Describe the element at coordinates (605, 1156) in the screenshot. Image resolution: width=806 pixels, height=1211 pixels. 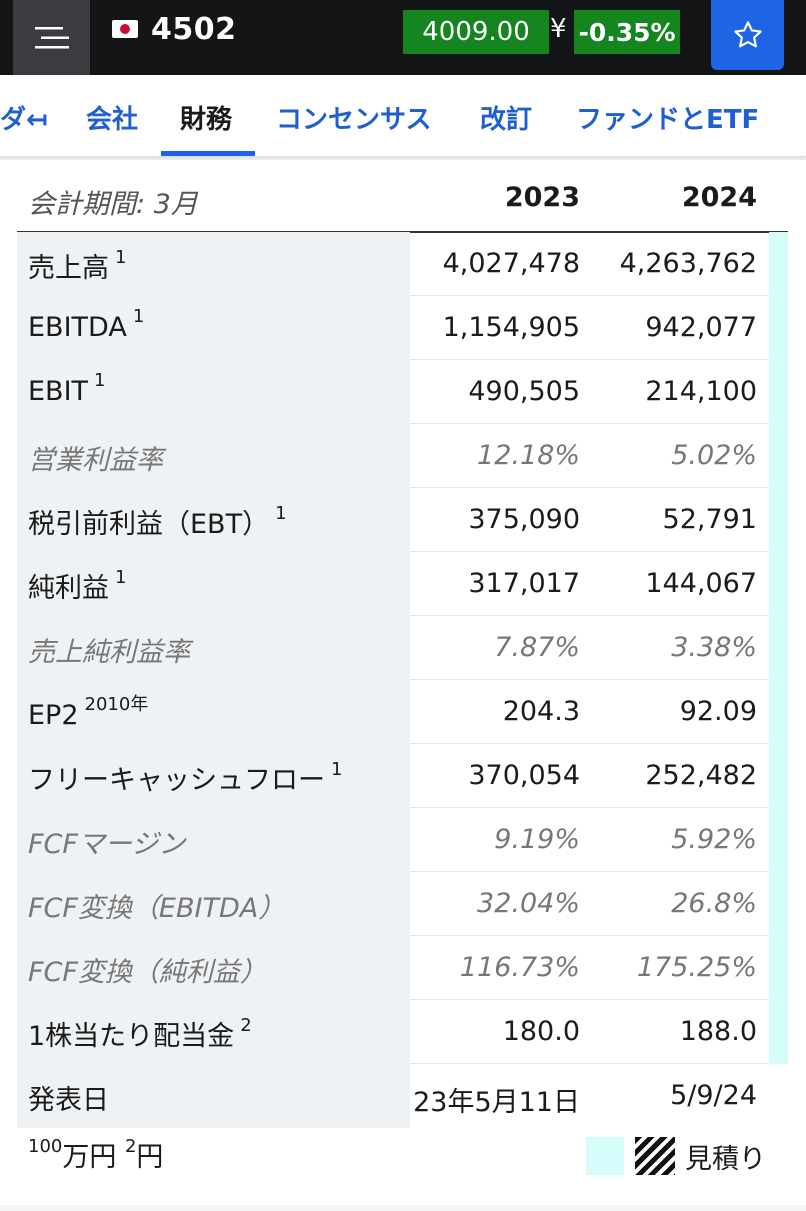
I see `estimate-legend-swatch` at that location.